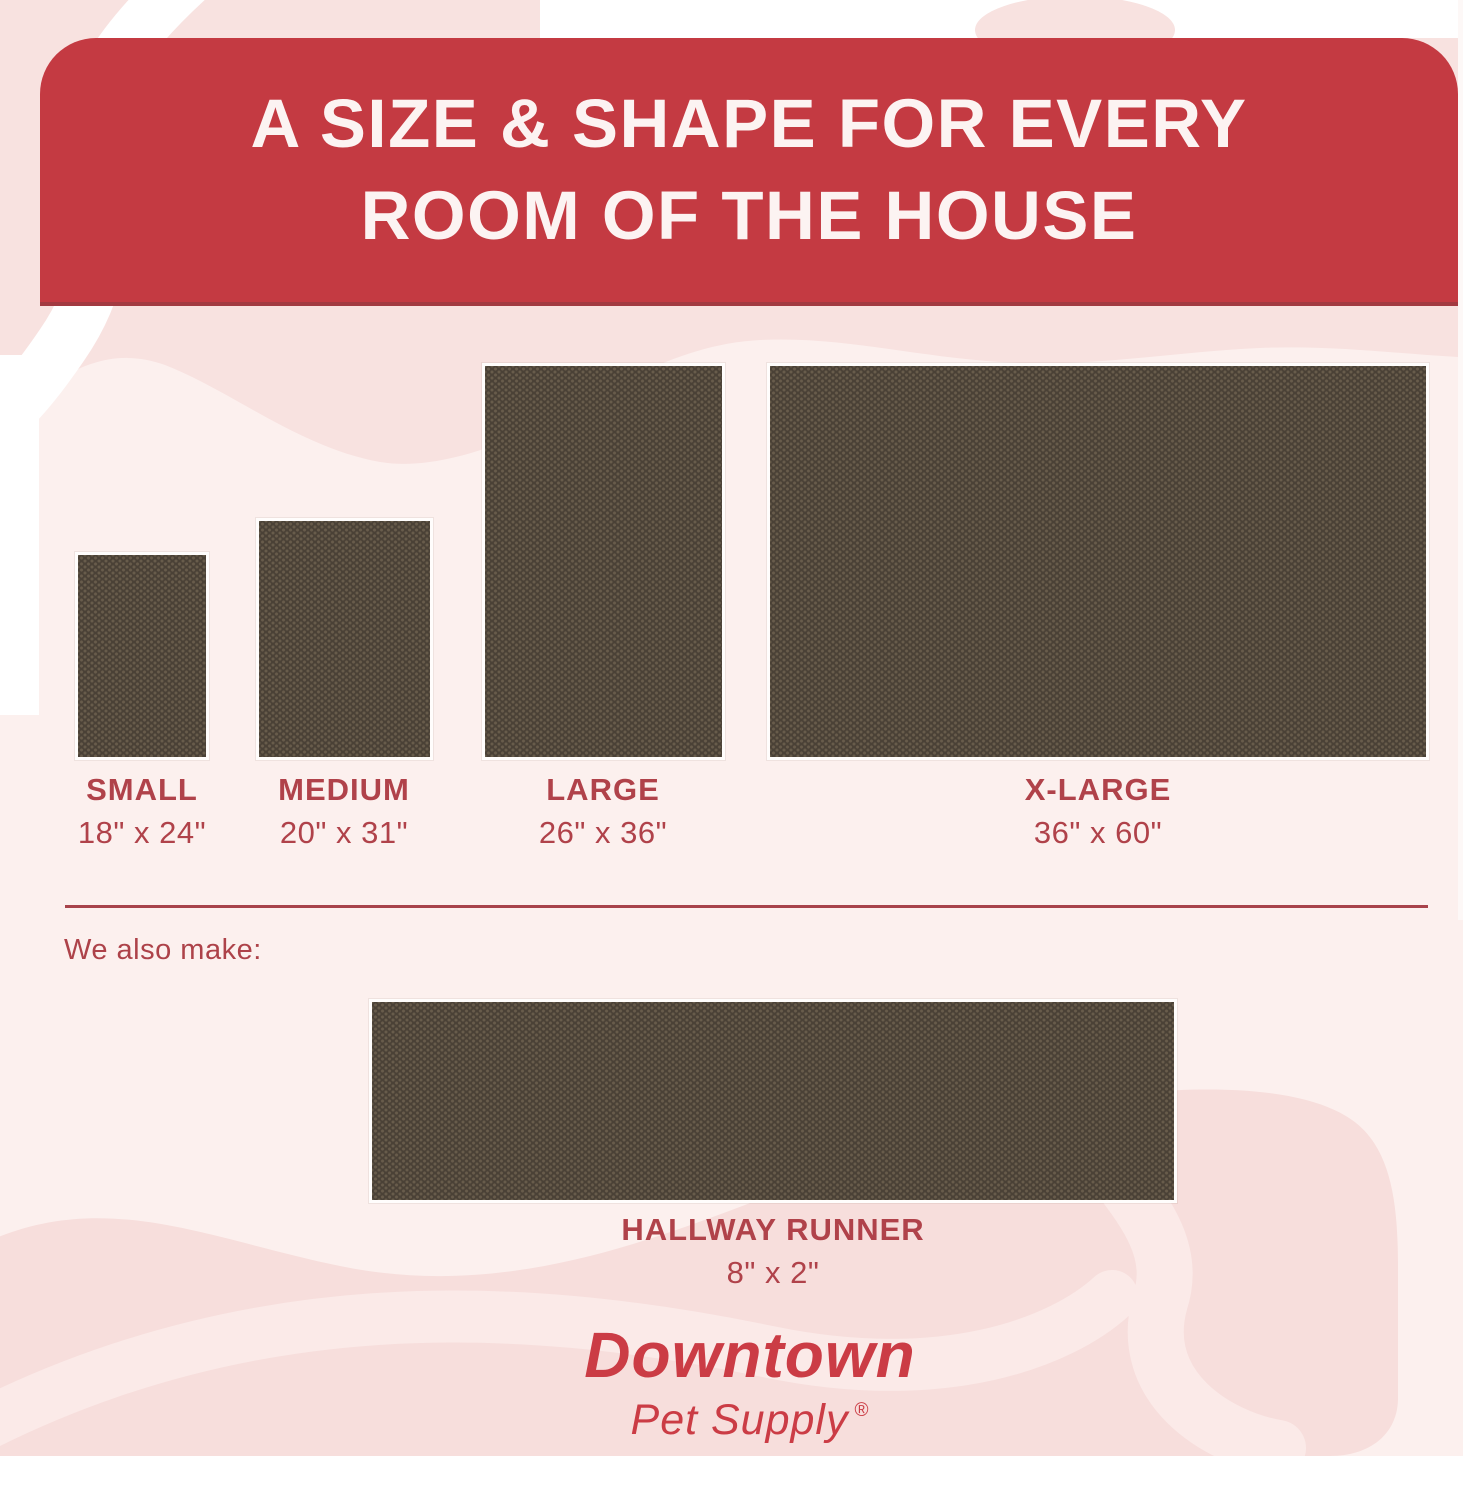 The image size is (1463, 1500). I want to click on size-name: LARGE, so click(603, 789).